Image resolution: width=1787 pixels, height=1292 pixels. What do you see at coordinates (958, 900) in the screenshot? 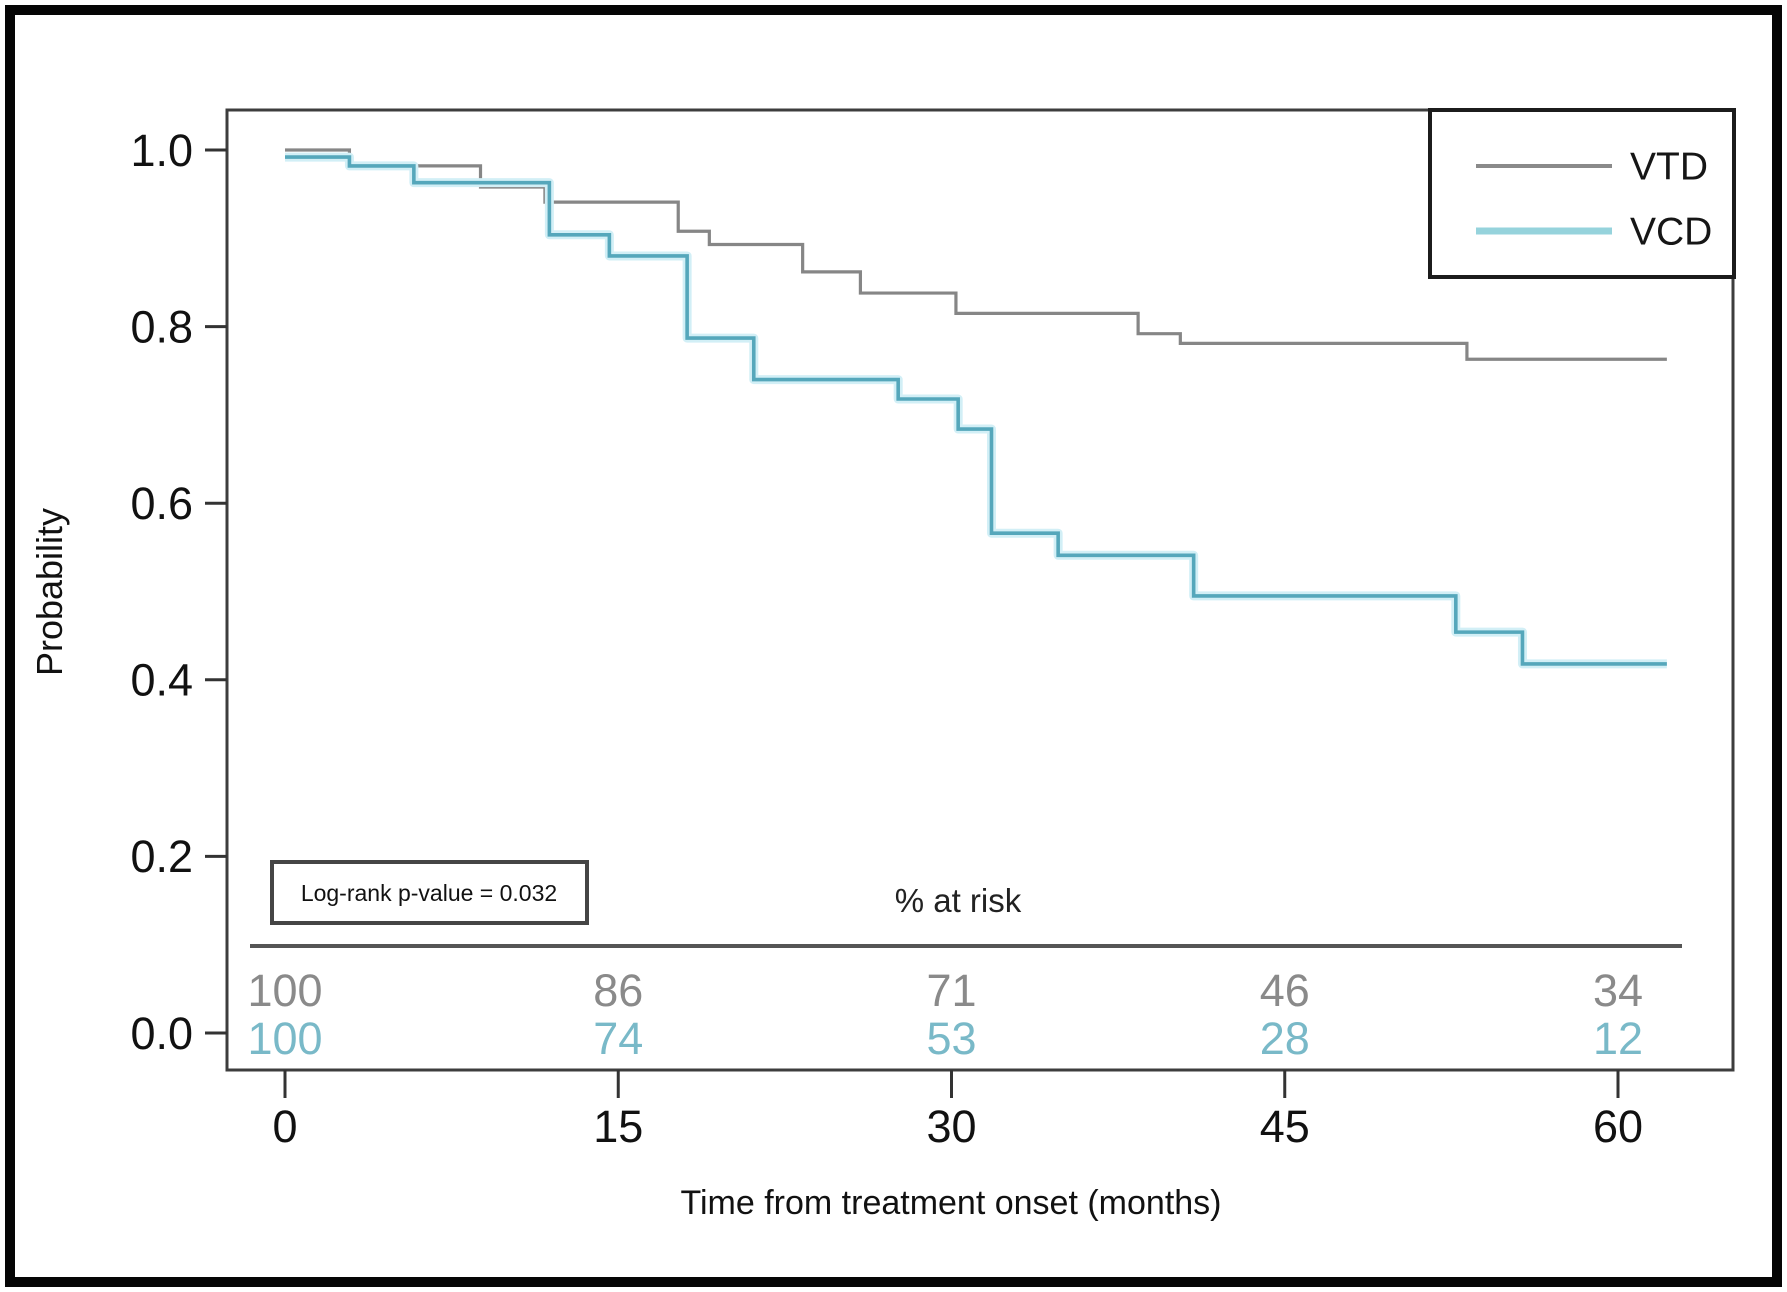
I see `risk-table-header: % at risk` at bounding box center [958, 900].